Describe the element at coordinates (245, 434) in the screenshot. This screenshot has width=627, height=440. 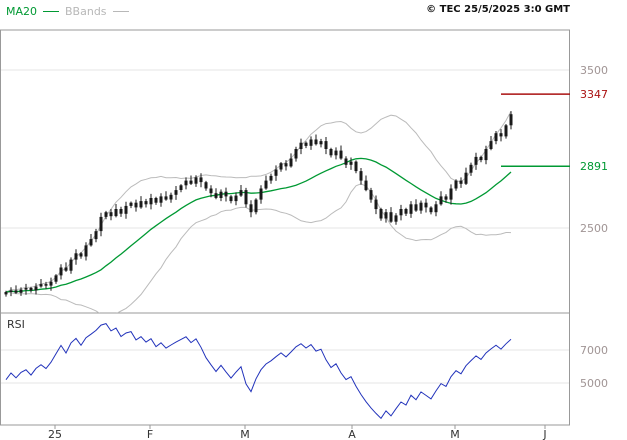
I see `x-axis-label: M` at that location.